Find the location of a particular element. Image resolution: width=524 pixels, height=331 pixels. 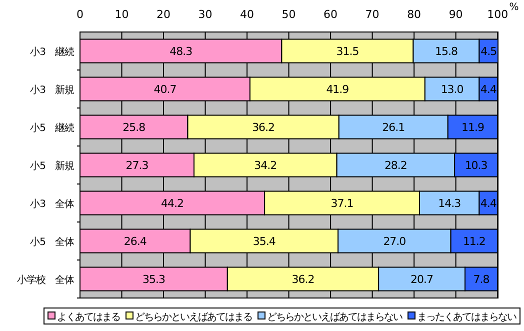

x-tick-label: 100 is located at coordinates (497, 14).